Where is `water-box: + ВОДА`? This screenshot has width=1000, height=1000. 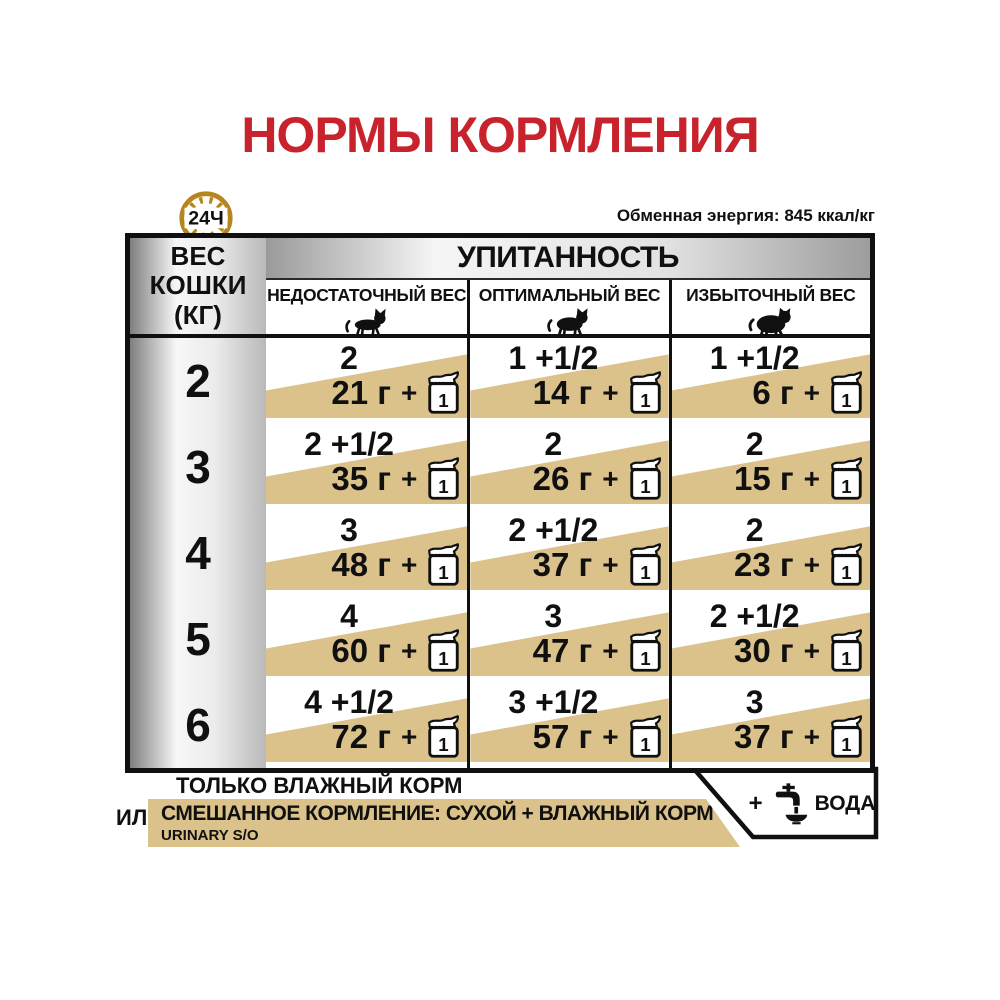 water-box: + ВОДА is located at coordinates (785, 803).